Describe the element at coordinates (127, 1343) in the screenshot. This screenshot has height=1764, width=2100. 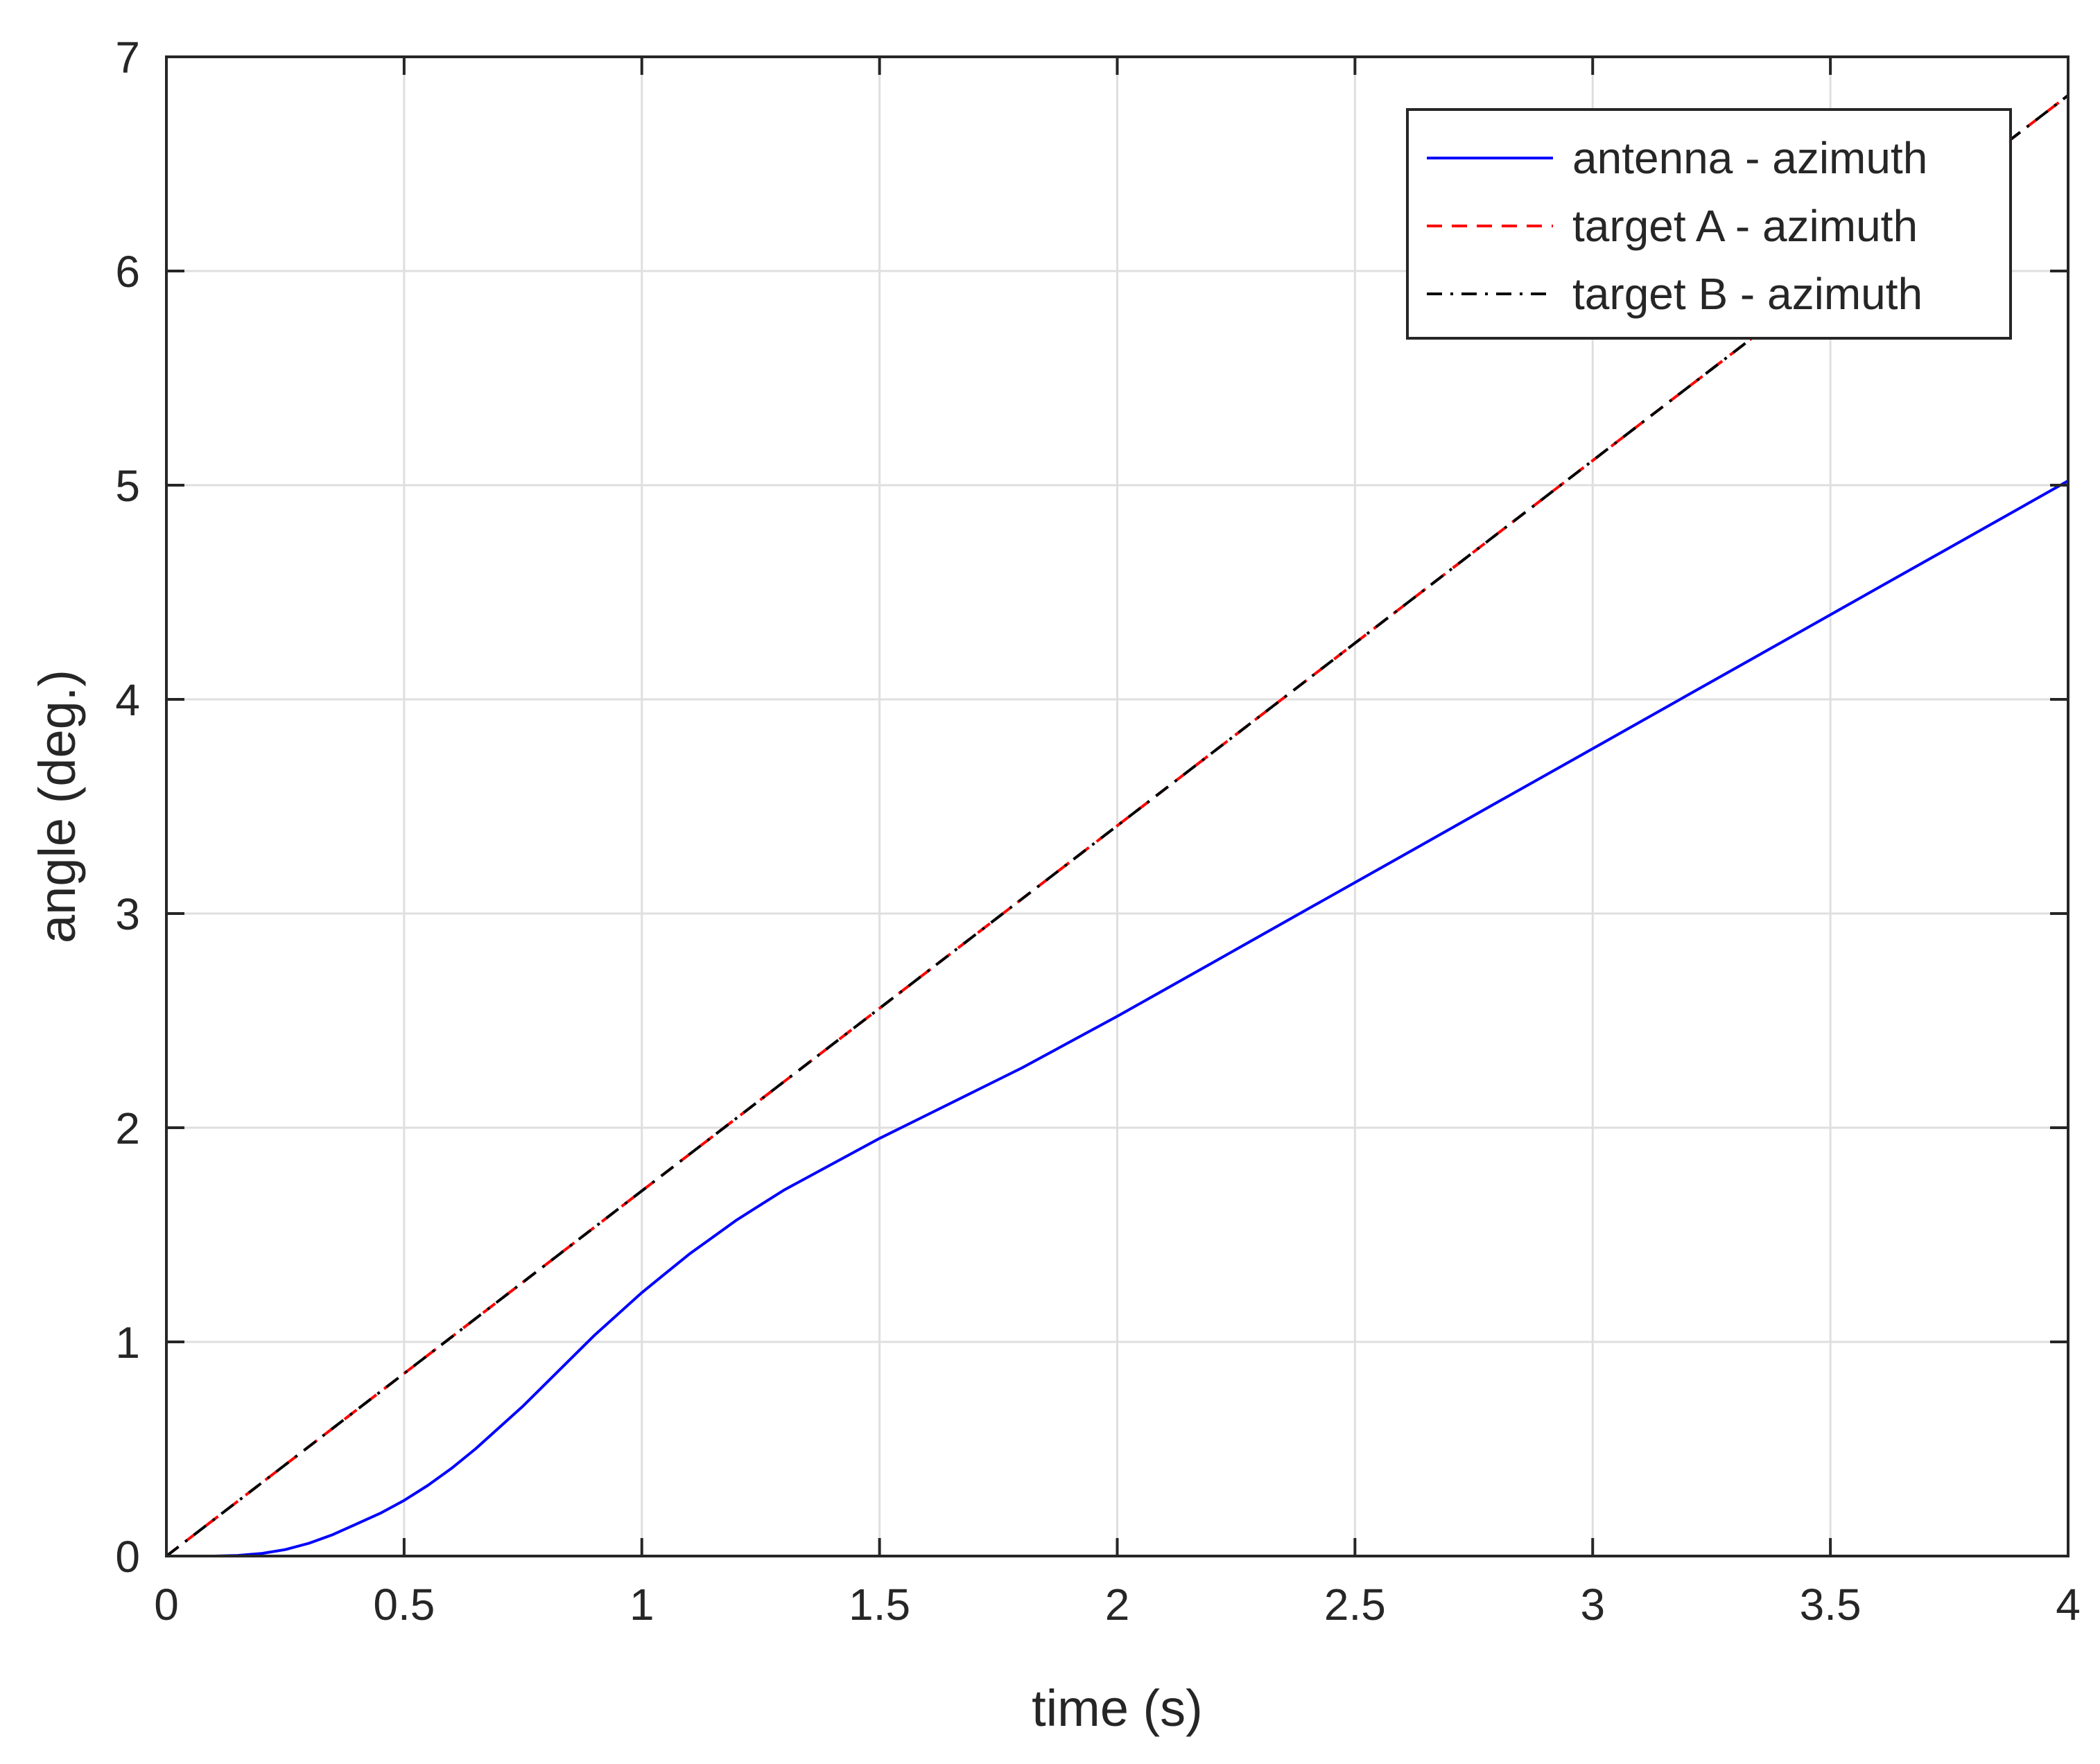
I see `y-tick-label: 1` at that location.